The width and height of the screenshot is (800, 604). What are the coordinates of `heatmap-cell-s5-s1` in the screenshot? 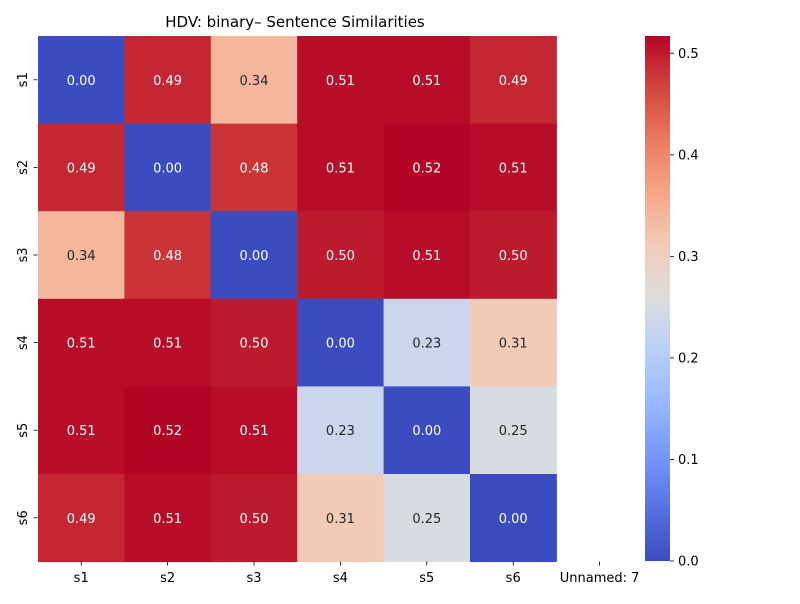 It's located at (81, 430).